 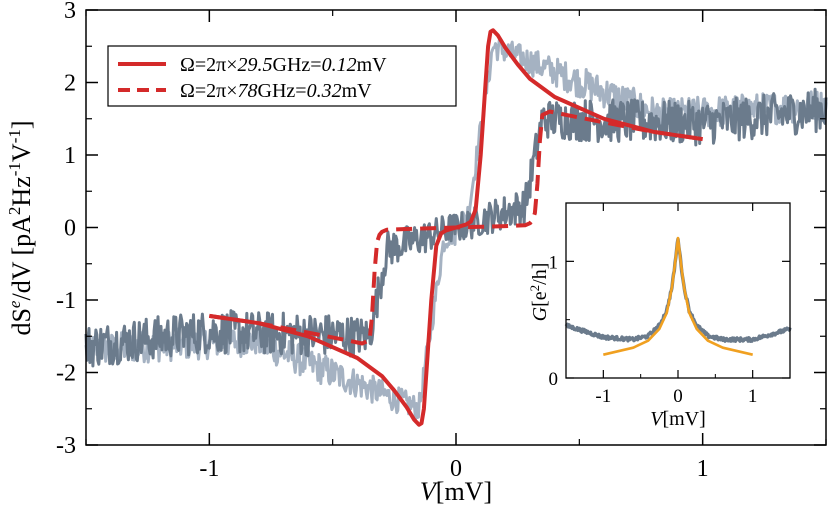 What do you see at coordinates (554, 262) in the screenshot?
I see `inset-y-tick-label: 1` at bounding box center [554, 262].